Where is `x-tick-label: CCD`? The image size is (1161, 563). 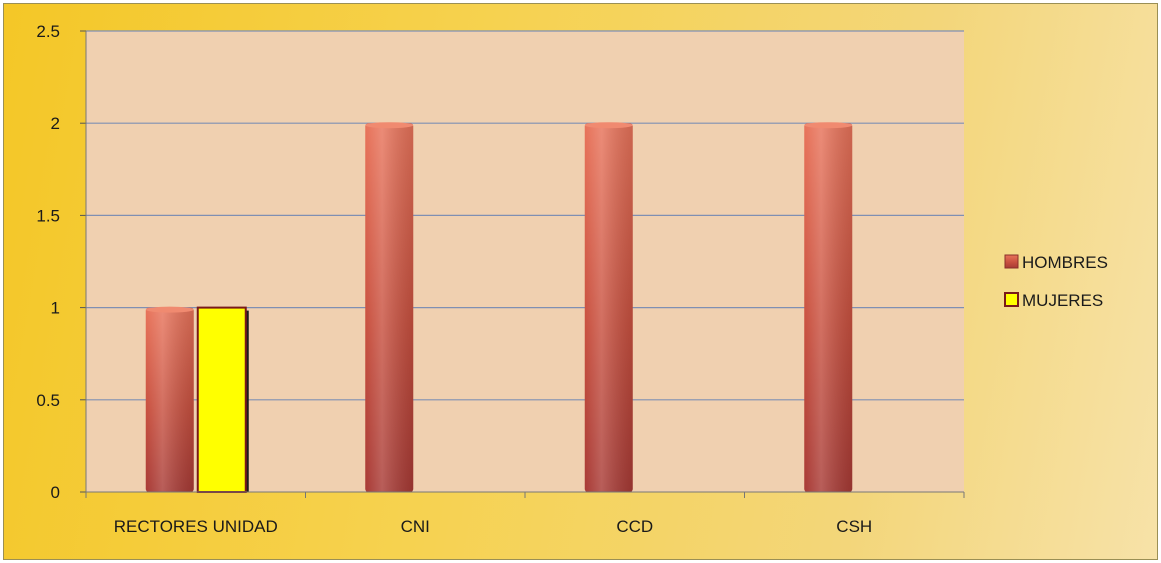 x-tick-label: CCD is located at coordinates (634, 526).